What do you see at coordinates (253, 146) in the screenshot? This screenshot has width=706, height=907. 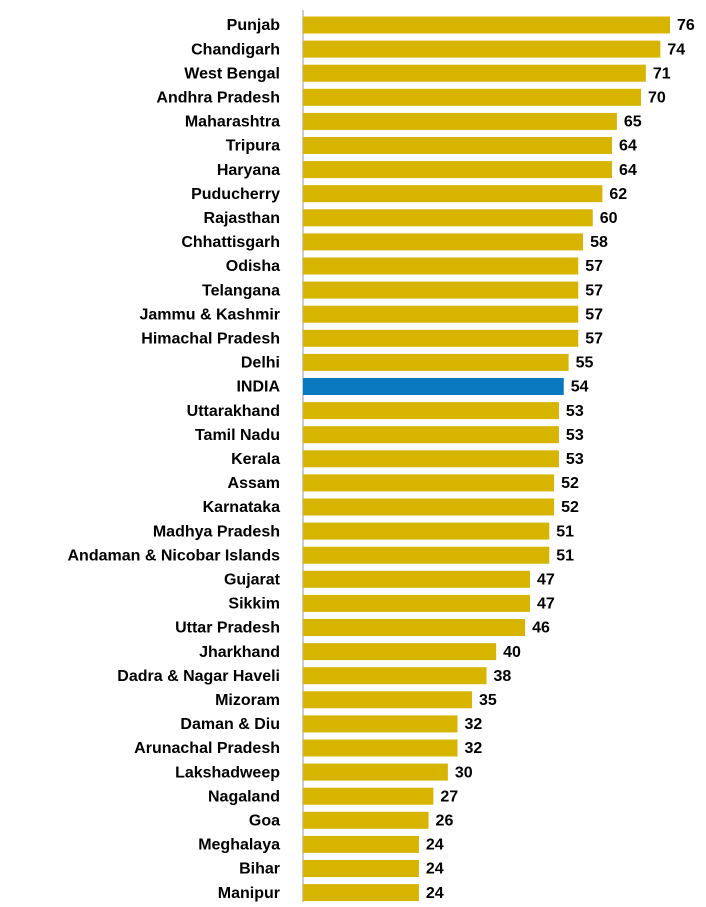 I see `category-label: Tripura` at bounding box center [253, 146].